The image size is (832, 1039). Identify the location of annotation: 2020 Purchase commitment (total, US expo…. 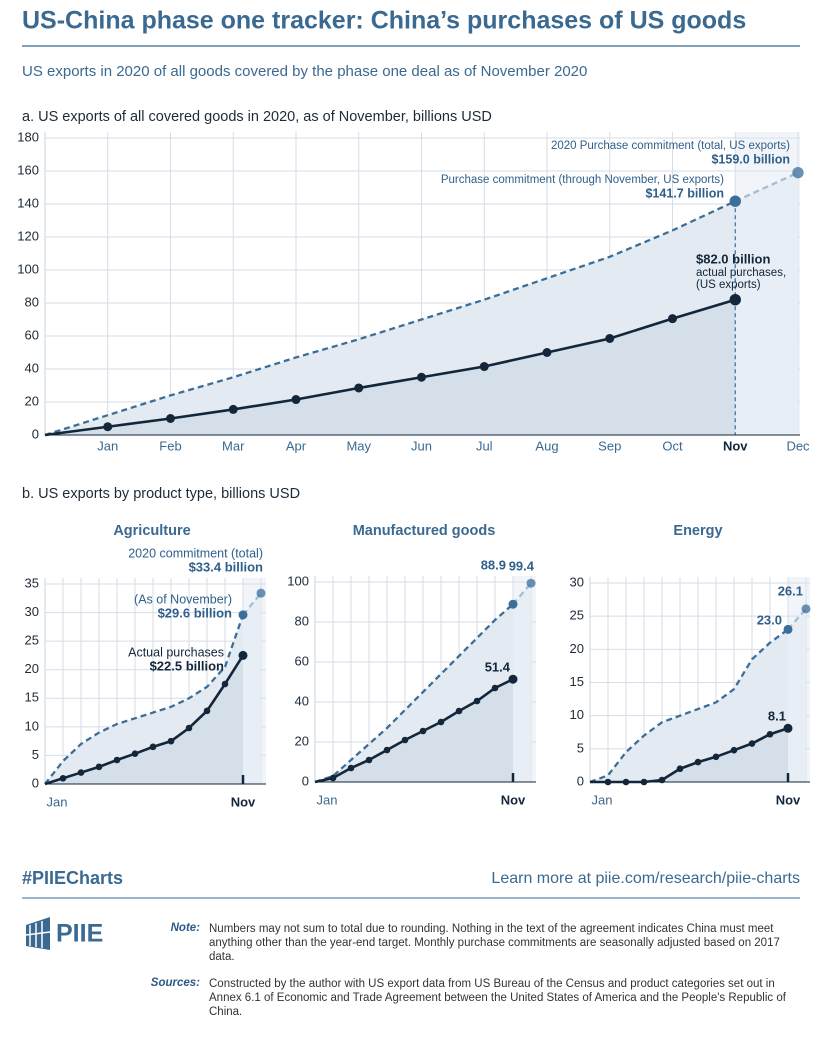
(670, 146).